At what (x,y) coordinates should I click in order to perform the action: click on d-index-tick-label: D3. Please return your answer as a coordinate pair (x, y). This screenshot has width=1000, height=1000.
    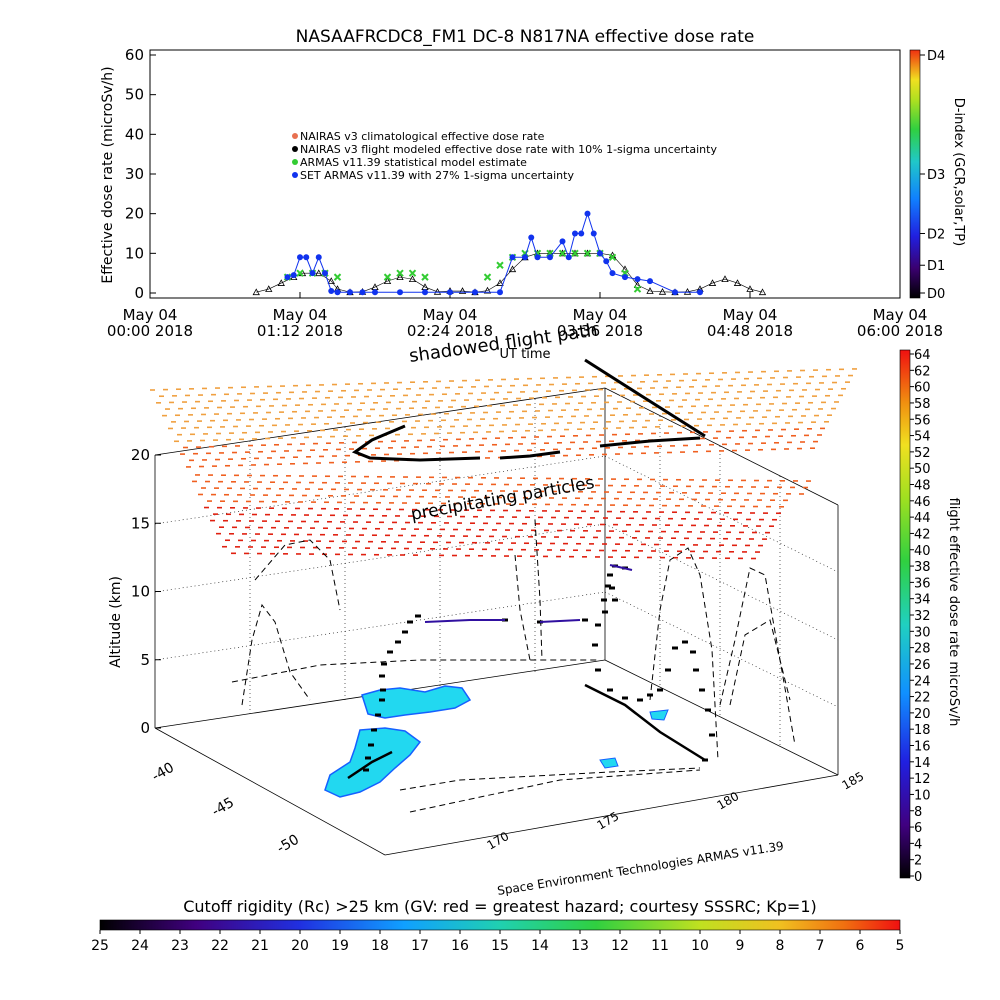
    Looking at the image, I should click on (936, 175).